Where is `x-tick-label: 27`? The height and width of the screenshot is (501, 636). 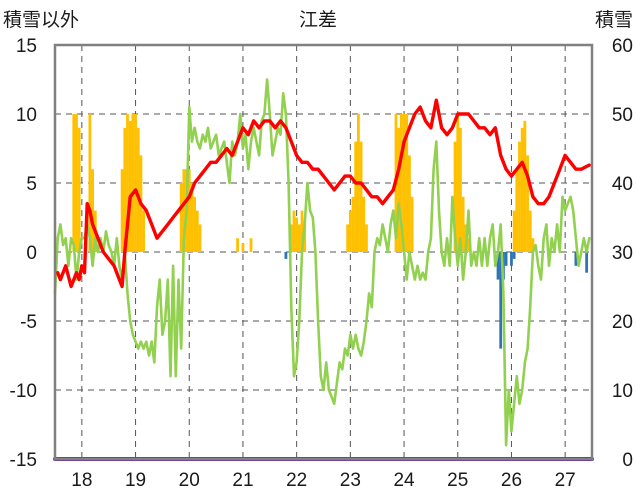 x-tick-label: 27 is located at coordinates (565, 480).